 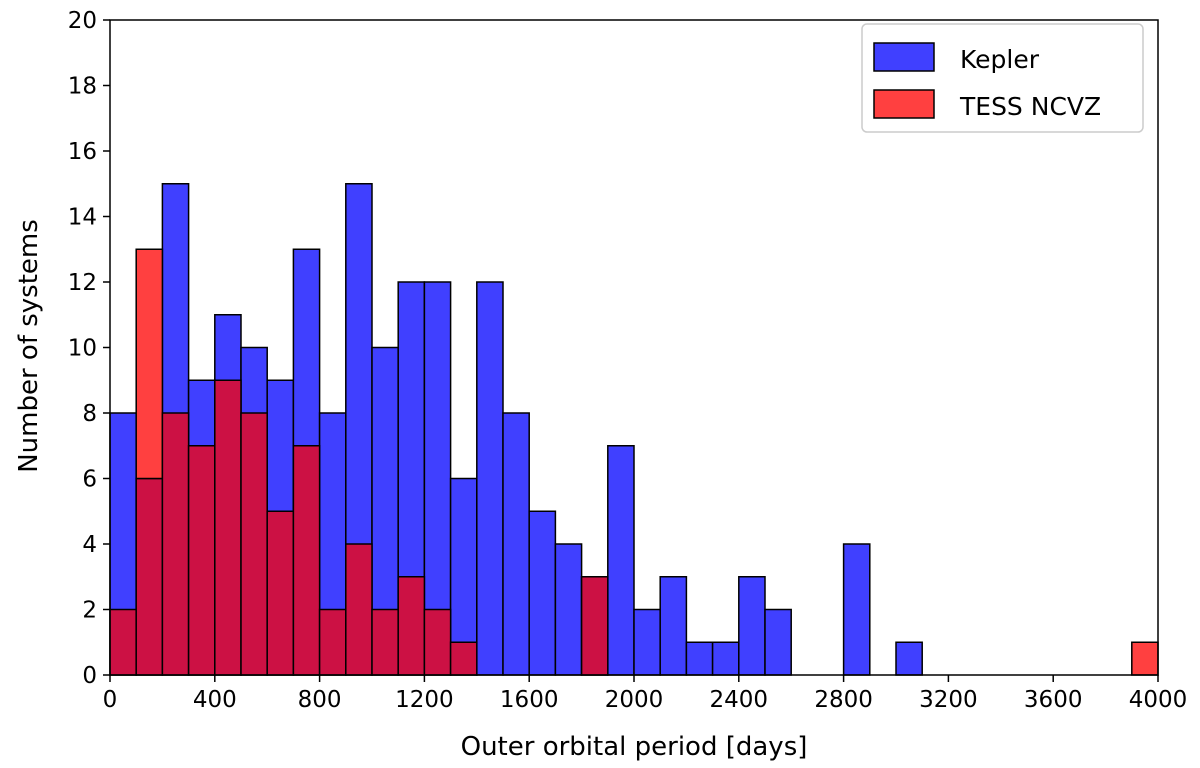 I want to click on y-tick-label: 18, so click(x=82, y=87).